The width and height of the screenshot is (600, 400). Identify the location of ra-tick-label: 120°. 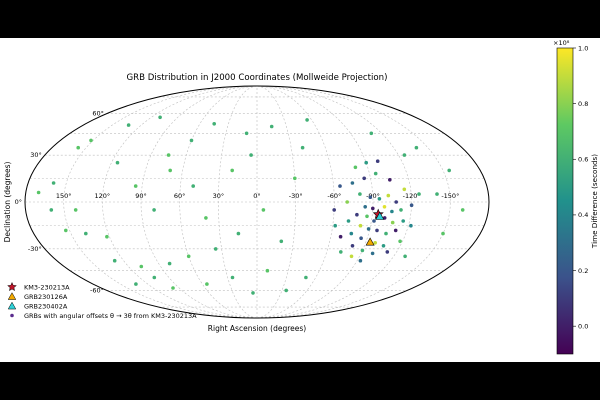
(102, 196).